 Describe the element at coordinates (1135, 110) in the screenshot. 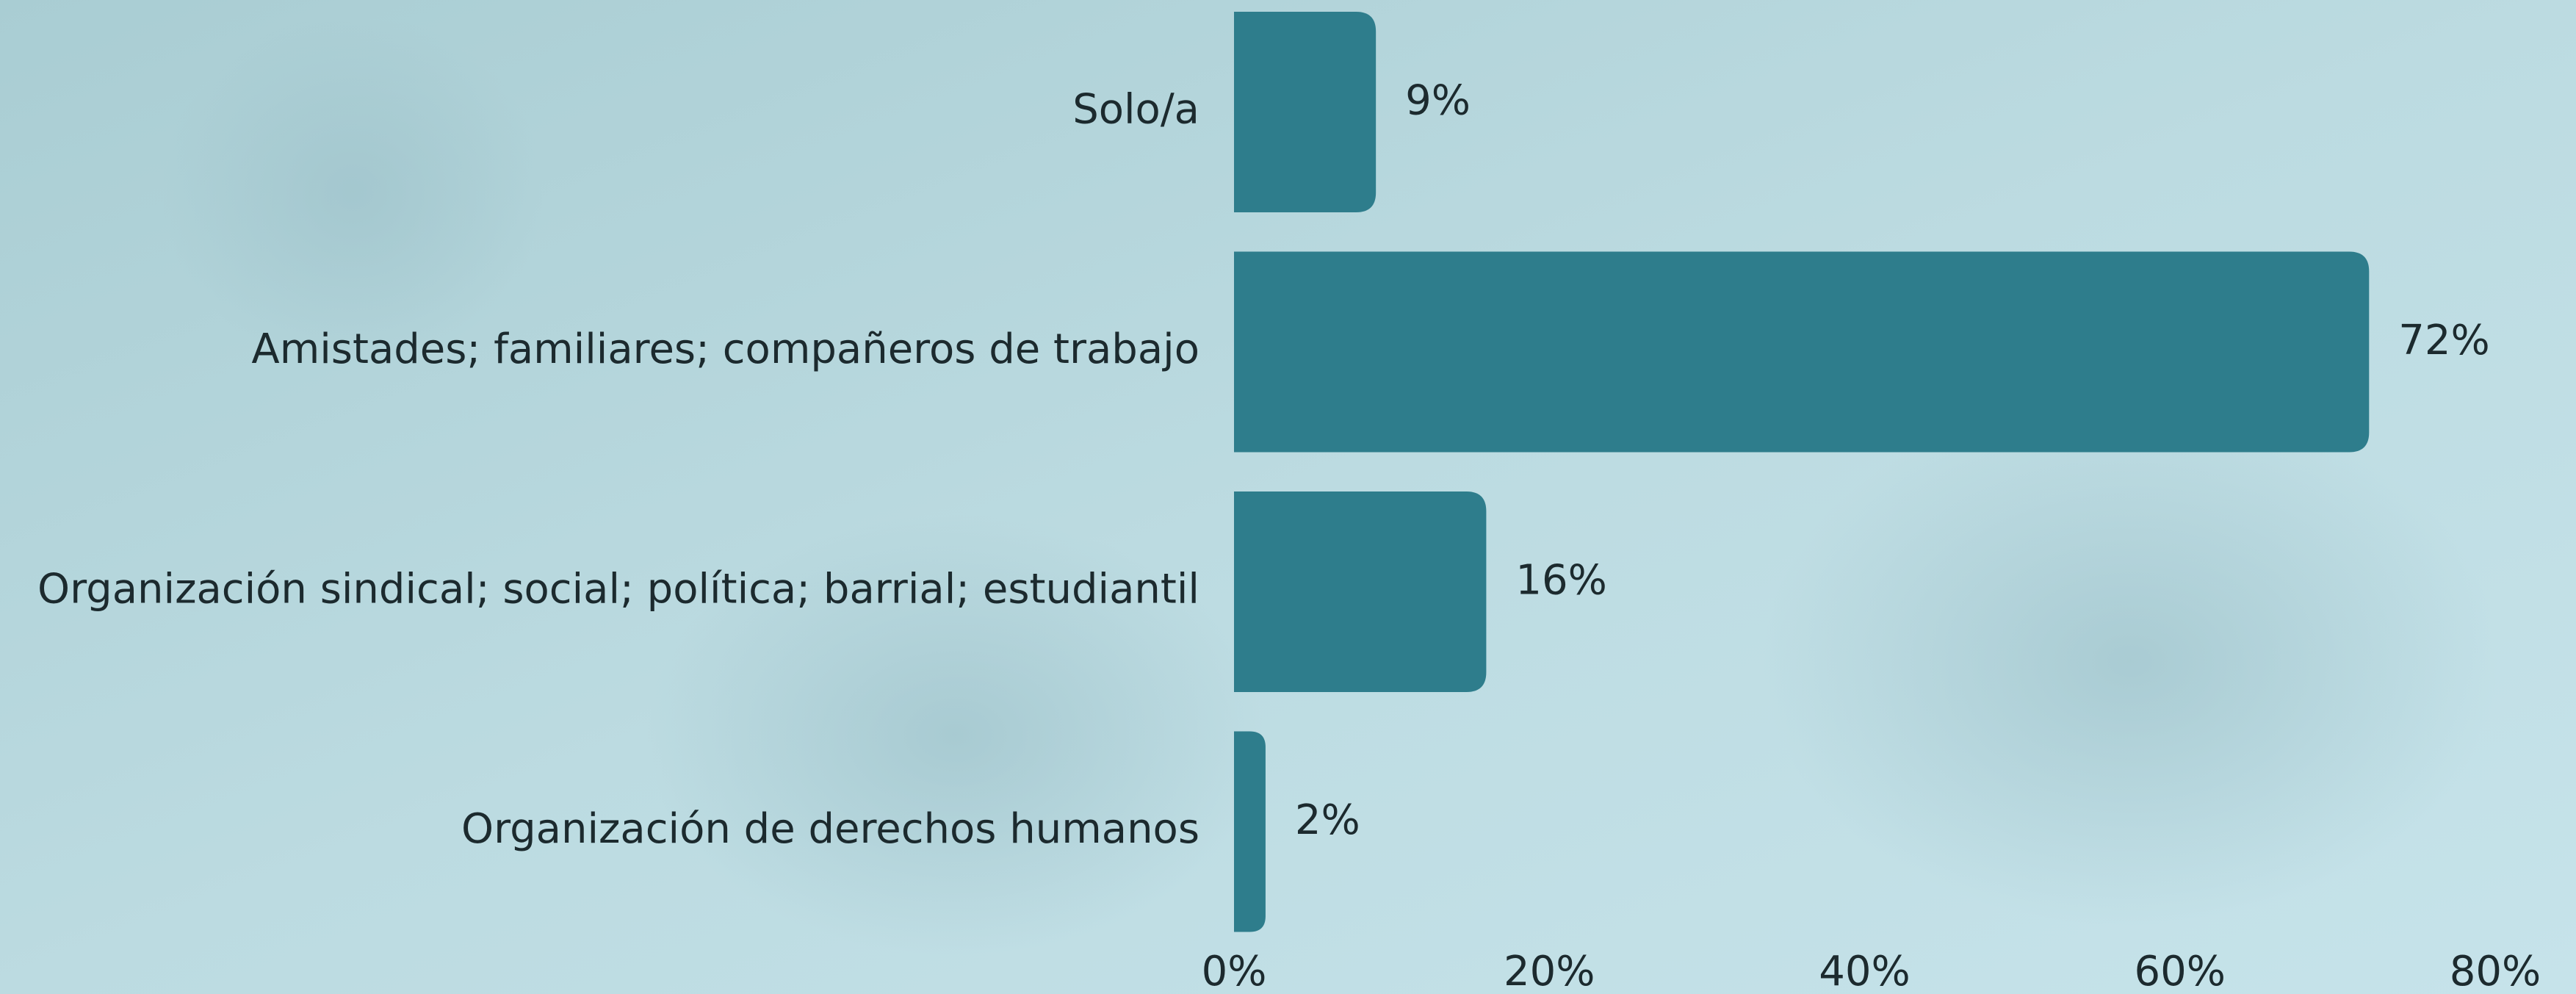

I see `y-tick-label: Solo/a` at that location.